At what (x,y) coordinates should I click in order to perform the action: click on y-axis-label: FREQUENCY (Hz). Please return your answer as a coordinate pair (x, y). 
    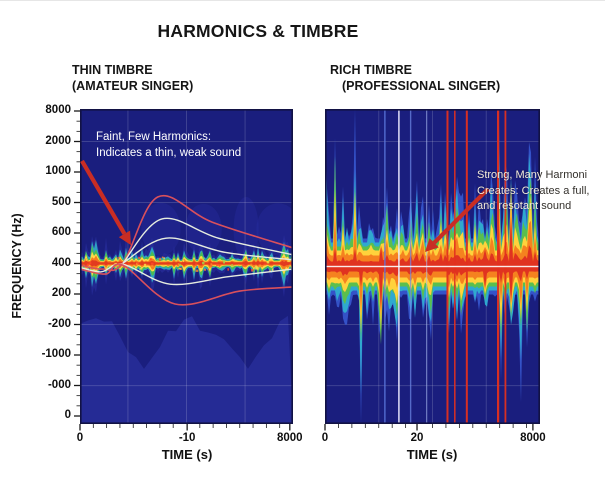
    Looking at the image, I should click on (17, 266).